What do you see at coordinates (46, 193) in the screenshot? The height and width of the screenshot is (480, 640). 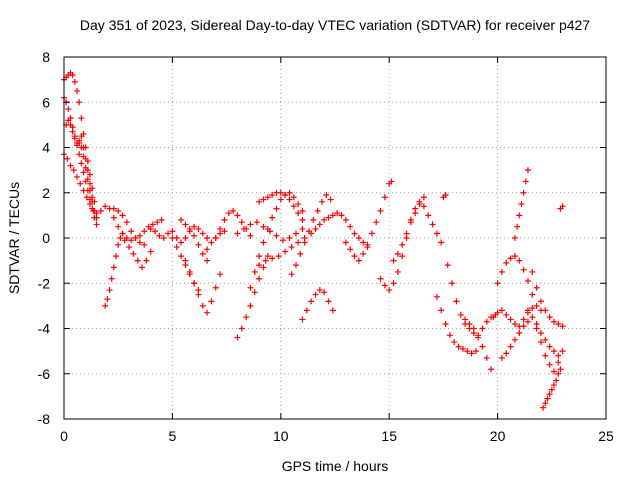 I see `y-tick-label: 2` at bounding box center [46, 193].